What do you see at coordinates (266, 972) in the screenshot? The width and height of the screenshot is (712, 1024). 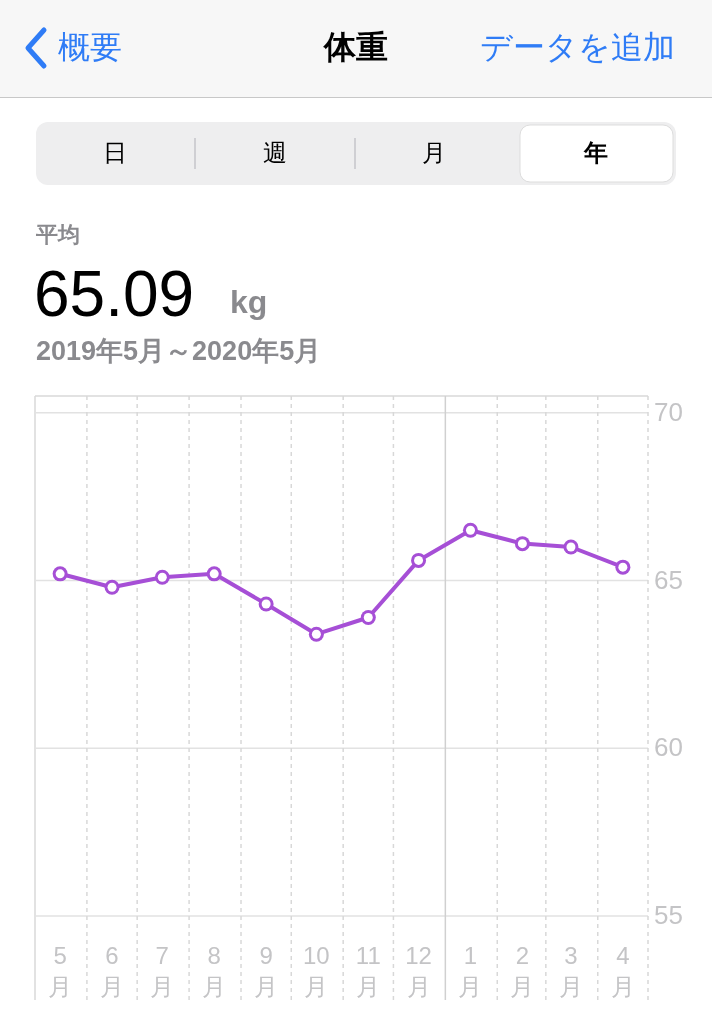 I see `x-tick-label: 9月` at bounding box center [266, 972].